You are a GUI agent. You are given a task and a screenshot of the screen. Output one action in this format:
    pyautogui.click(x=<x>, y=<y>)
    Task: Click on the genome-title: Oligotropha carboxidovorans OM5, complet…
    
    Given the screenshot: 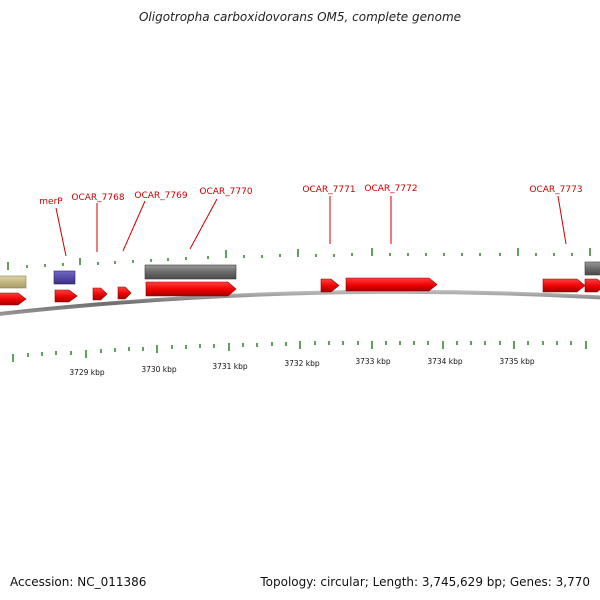 What is the action you would take?
    pyautogui.click(x=300, y=17)
    